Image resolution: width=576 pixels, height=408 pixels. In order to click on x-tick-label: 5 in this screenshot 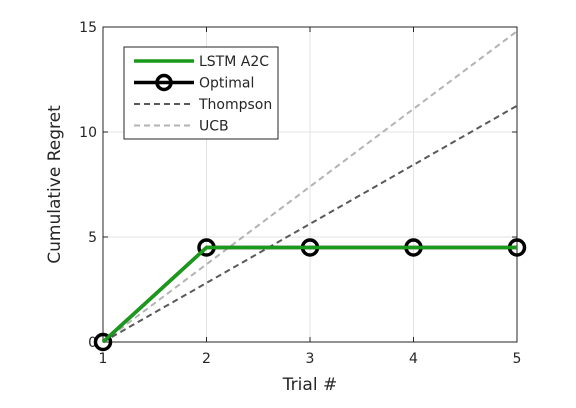, I will do `click(517, 359)`.